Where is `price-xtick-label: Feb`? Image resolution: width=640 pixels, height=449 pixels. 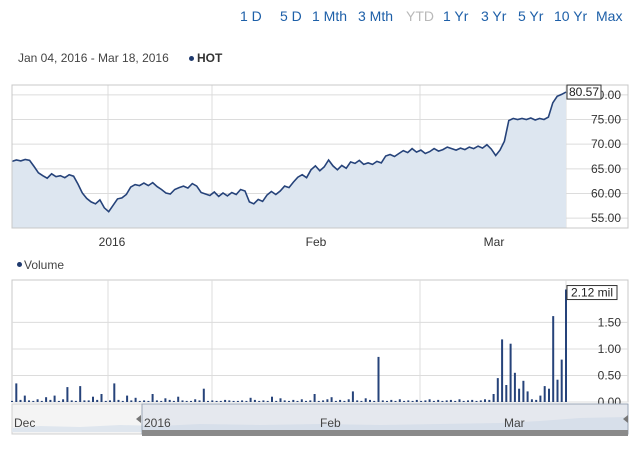
price-xtick-label: Feb is located at coordinates (316, 242).